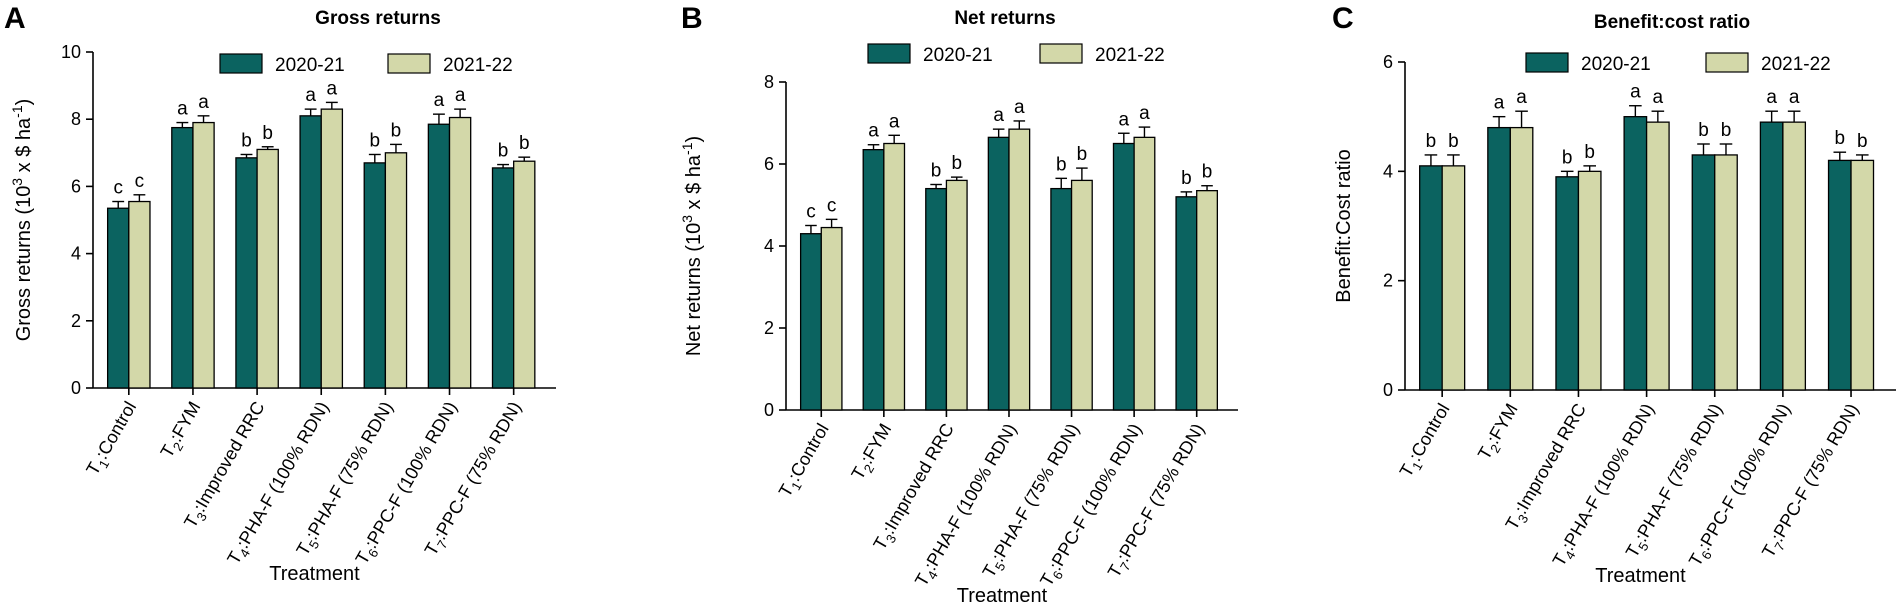 The height and width of the screenshot is (613, 1902). Describe the element at coordinates (1672, 22) in the screenshot. I see `chart-title: Benefit:cost ratio` at that location.